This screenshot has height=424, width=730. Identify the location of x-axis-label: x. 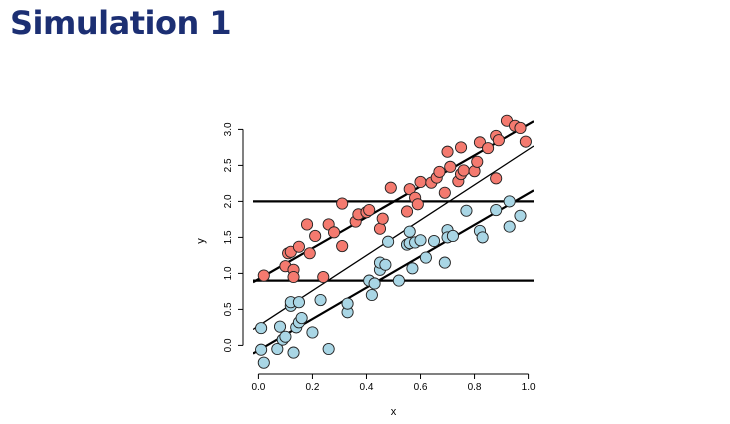
(394, 412).